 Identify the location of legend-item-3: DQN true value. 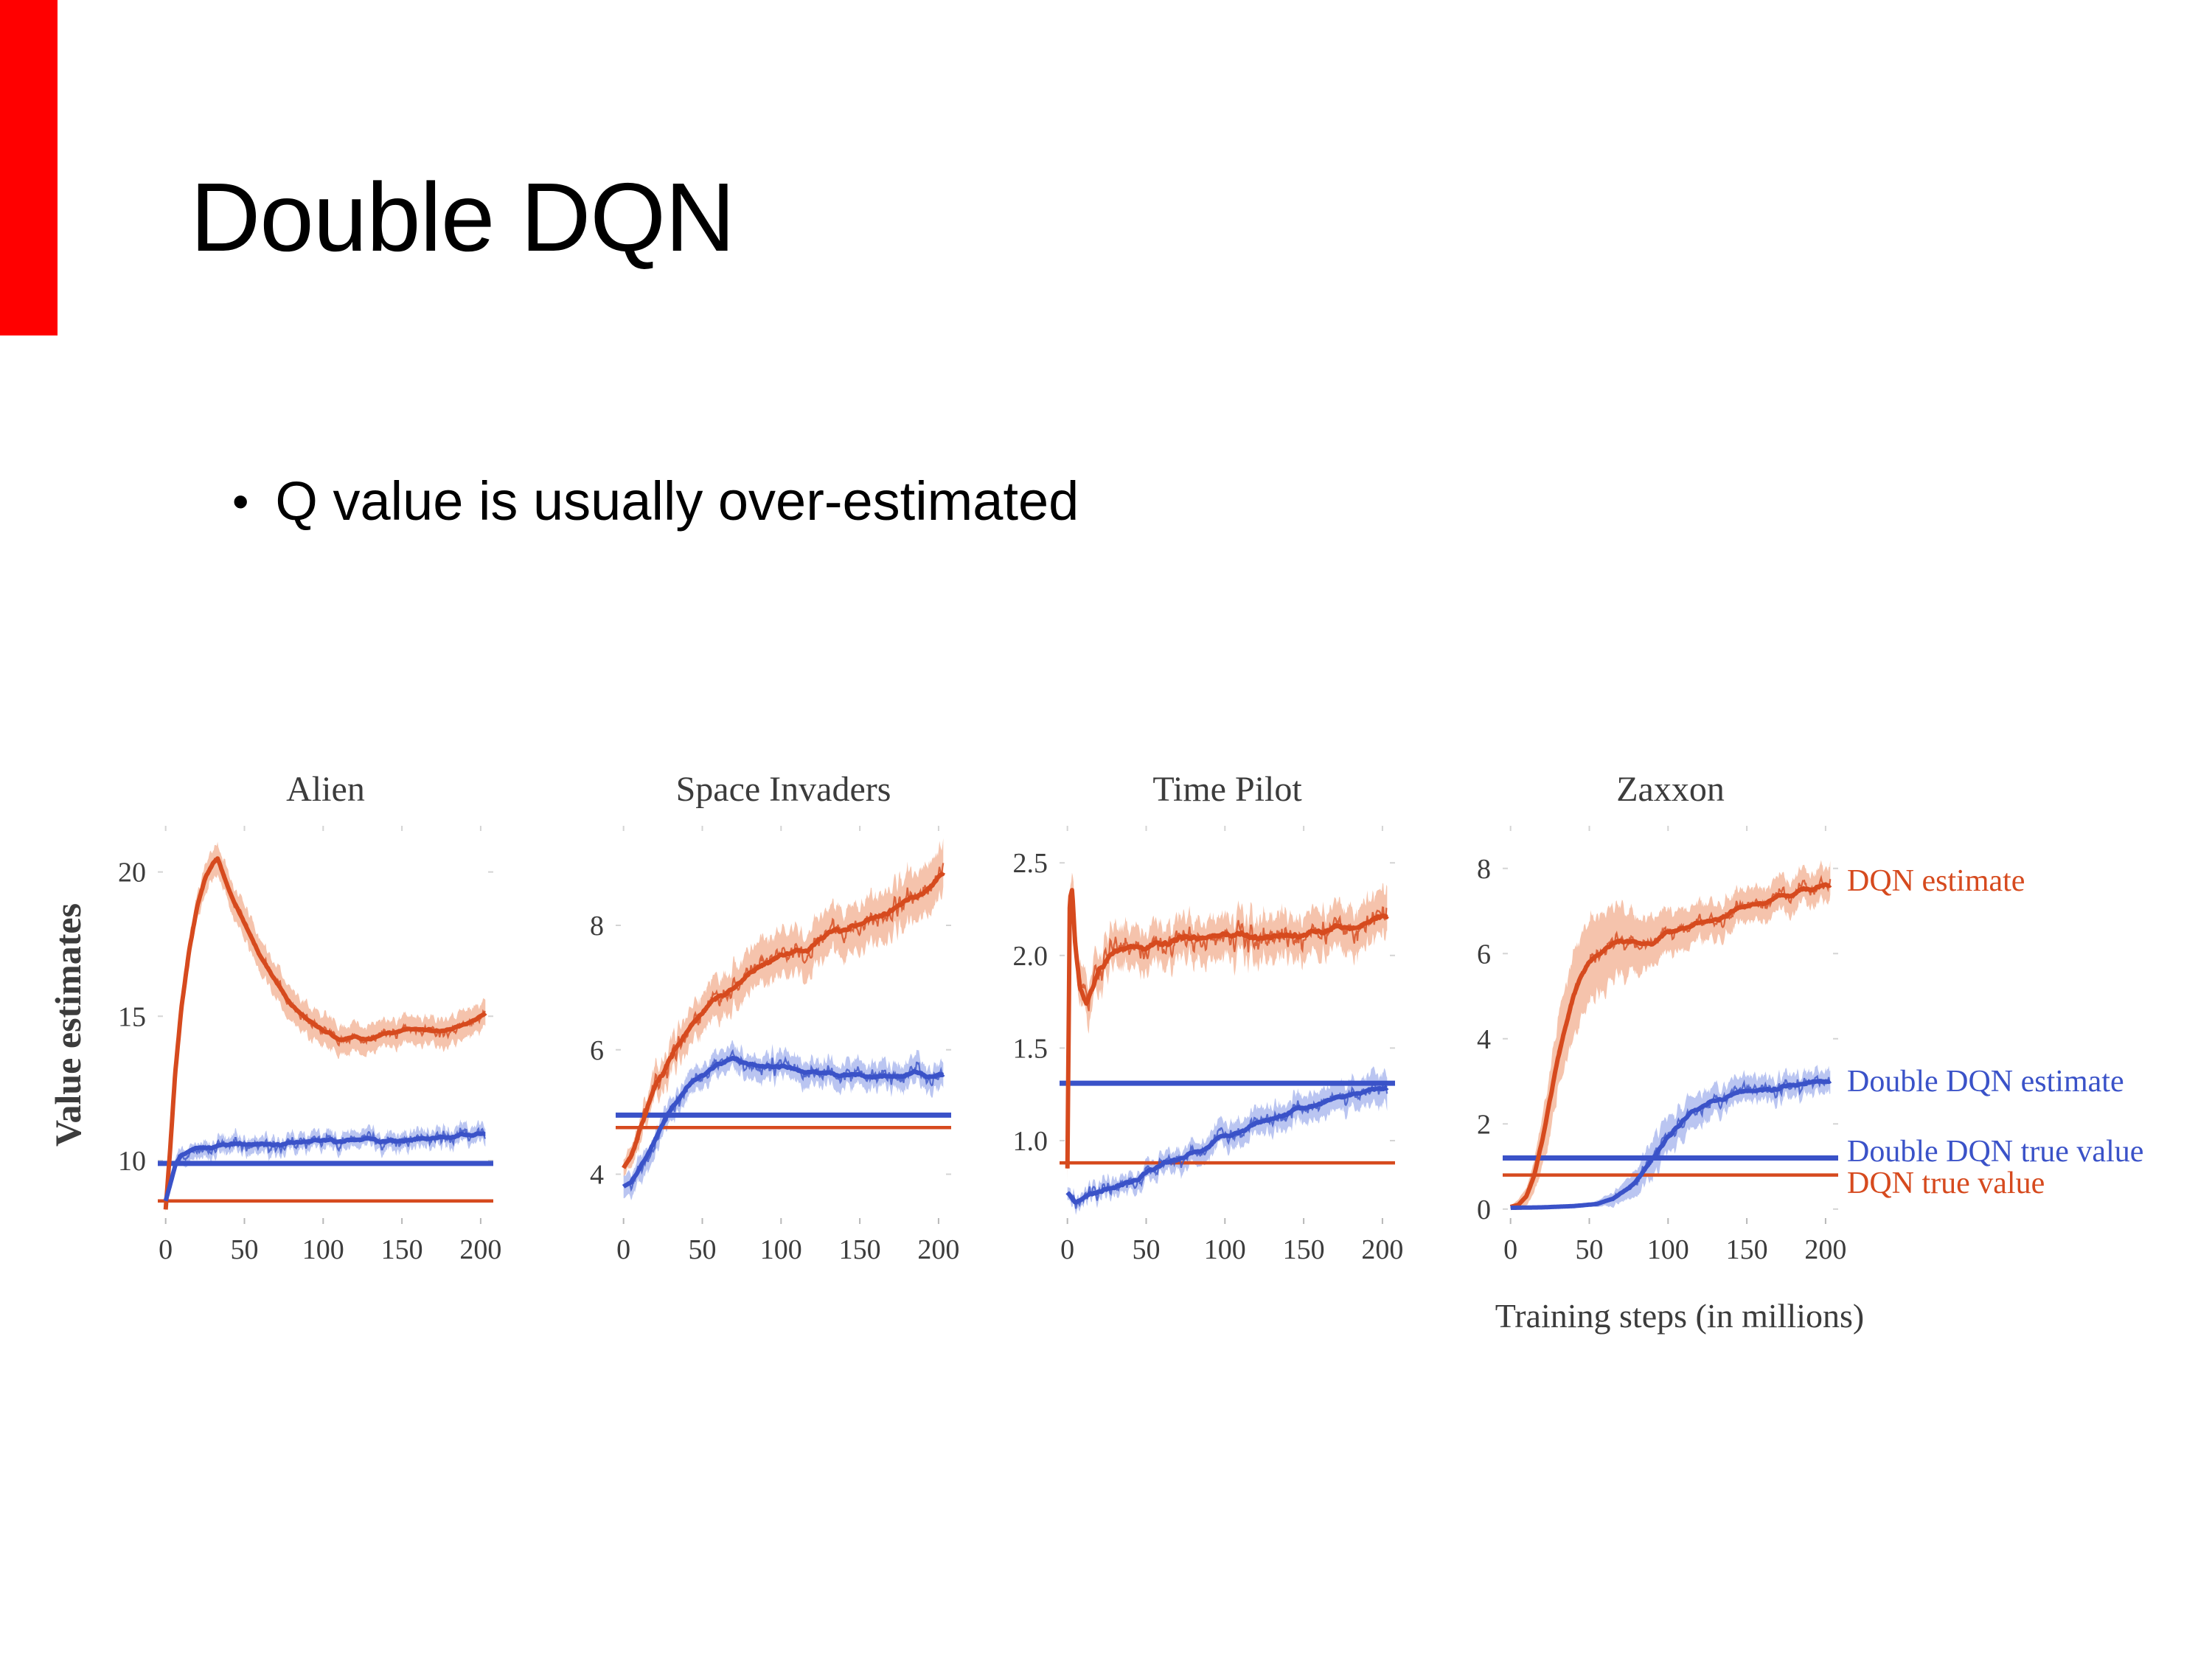
(1946, 1183).